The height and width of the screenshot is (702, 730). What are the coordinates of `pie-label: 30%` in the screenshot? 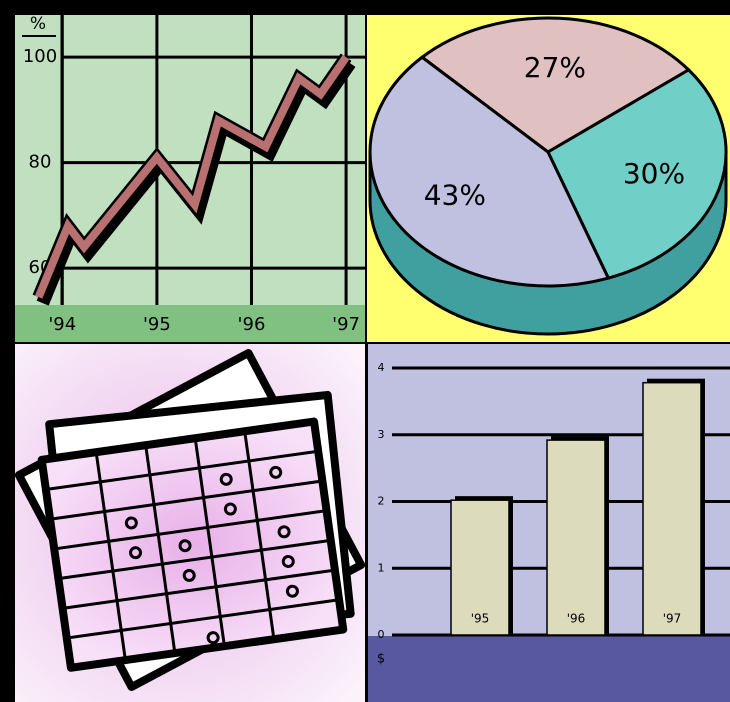 It's located at (654, 173).